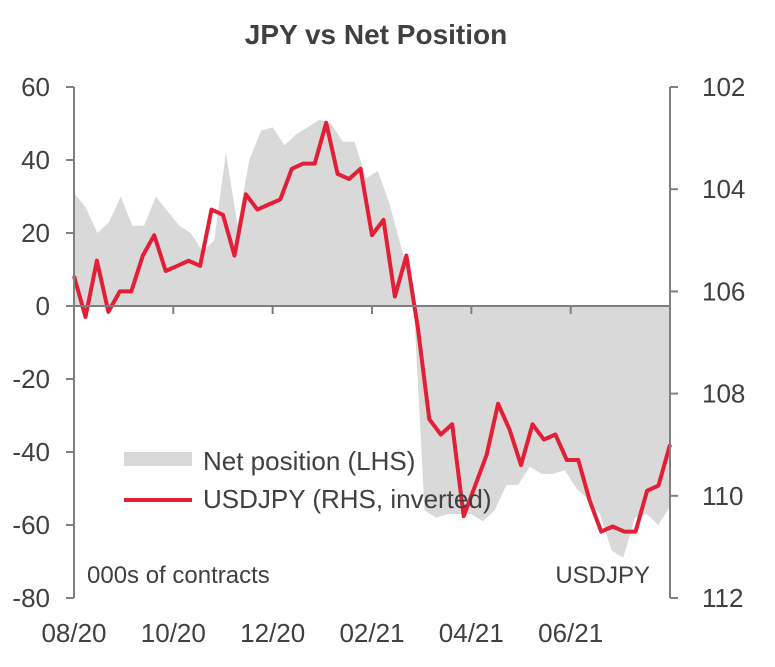  I want to click on right-tick-label: 110, so click(722, 496).